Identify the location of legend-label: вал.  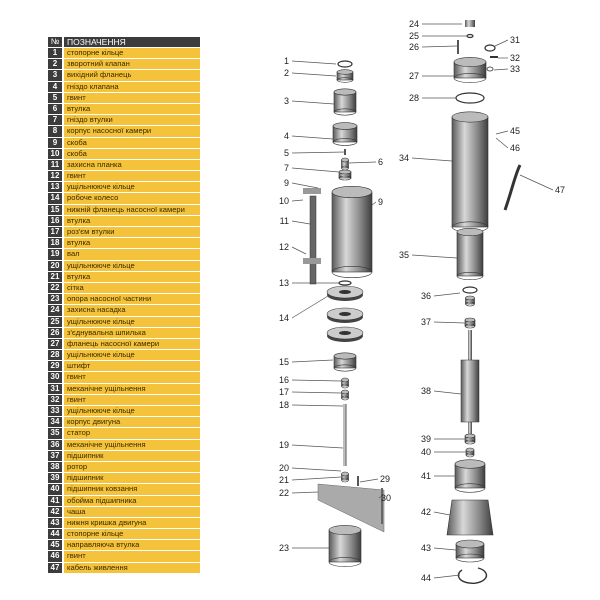
(132, 254).